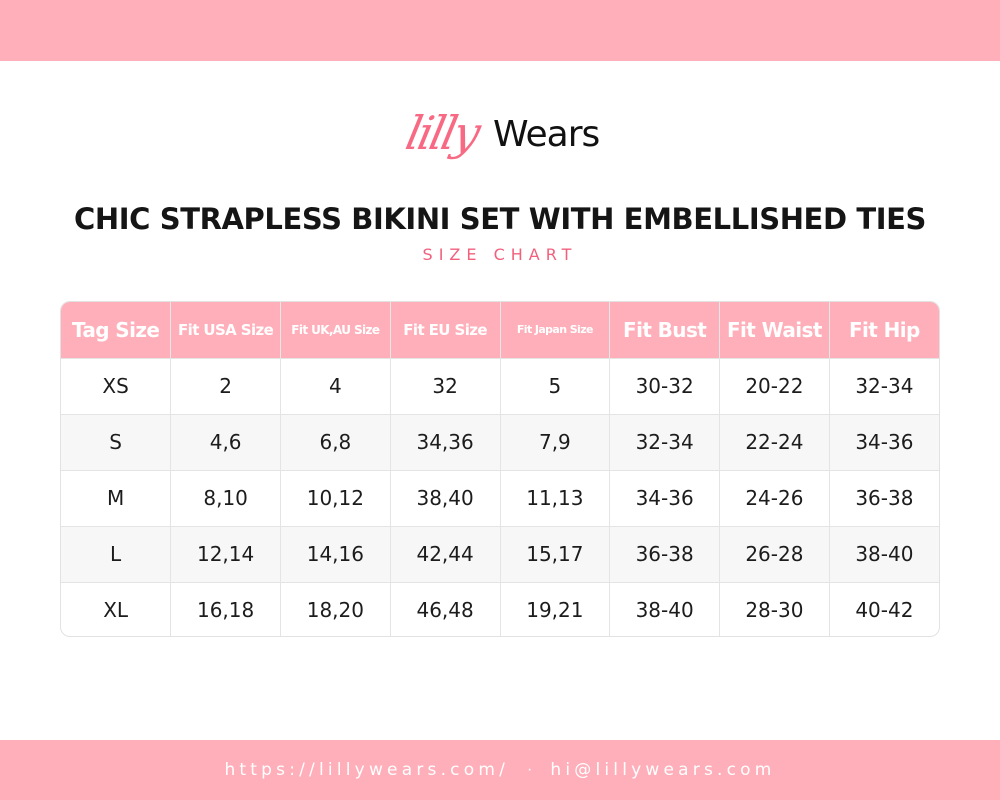 This screenshot has width=1000, height=800. I want to click on cell-tag-size: L, so click(116, 553).